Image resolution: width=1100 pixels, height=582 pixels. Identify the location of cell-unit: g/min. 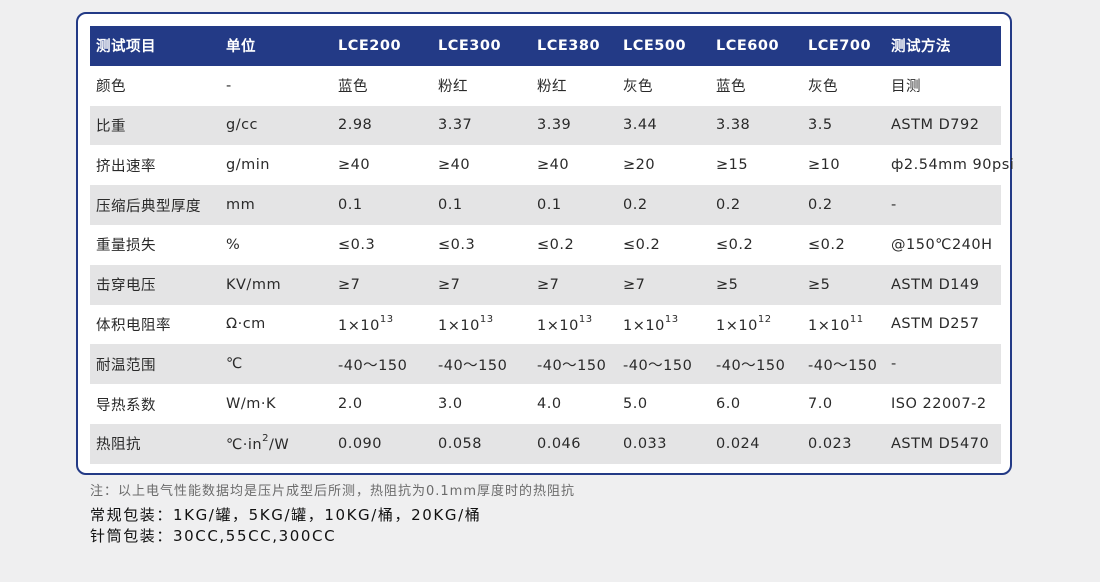
(276, 165).